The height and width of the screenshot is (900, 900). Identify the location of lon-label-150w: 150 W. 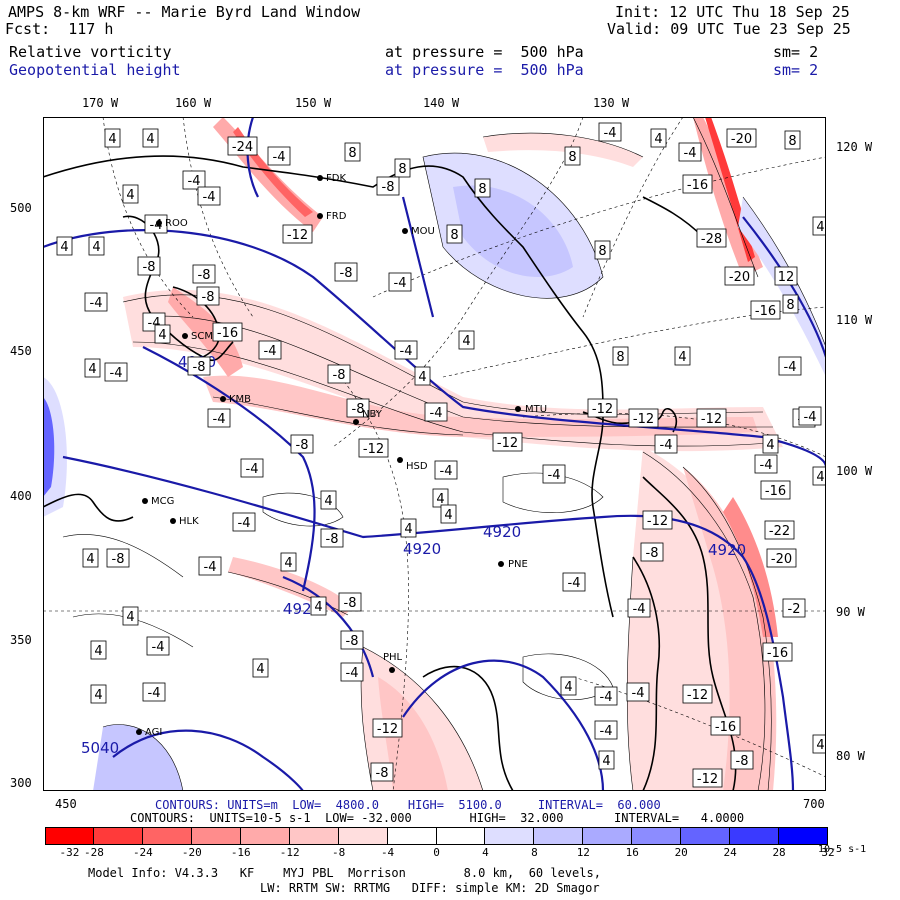
(313, 103).